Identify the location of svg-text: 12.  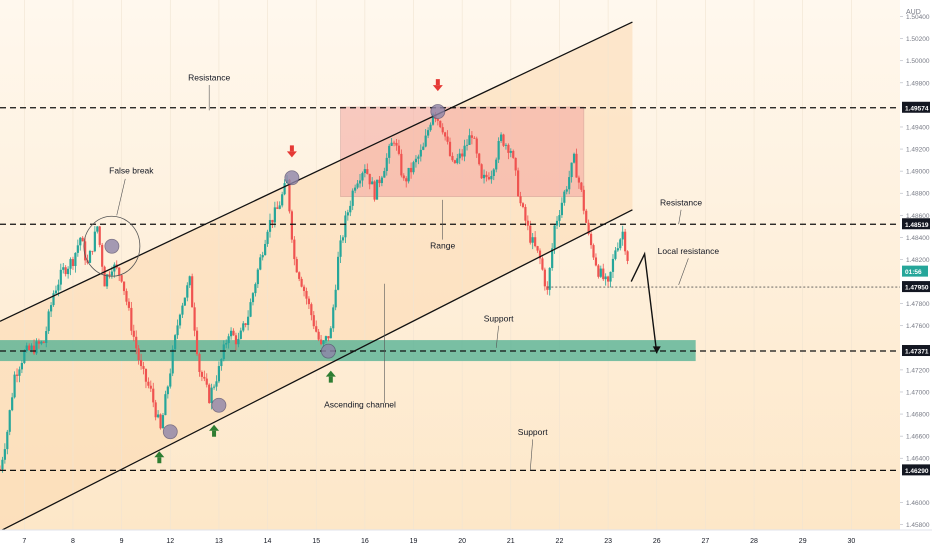
(170, 541).